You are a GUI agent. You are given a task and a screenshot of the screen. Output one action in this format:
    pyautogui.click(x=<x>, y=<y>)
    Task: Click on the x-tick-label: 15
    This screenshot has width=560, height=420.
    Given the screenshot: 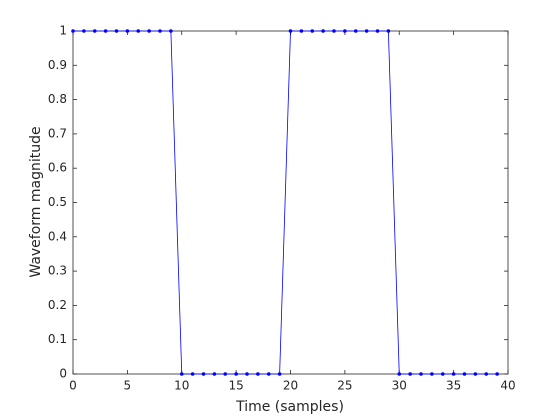 What is the action you would take?
    pyautogui.click(x=235, y=386)
    